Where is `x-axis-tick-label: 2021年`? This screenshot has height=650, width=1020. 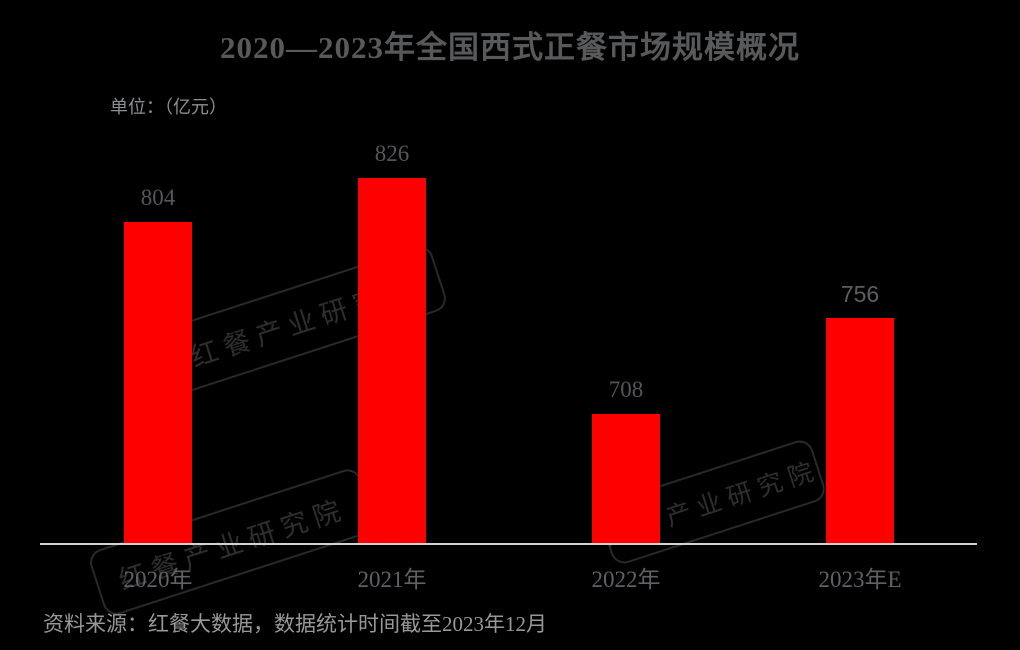
x-axis-tick-label: 2021年 is located at coordinates (392, 579).